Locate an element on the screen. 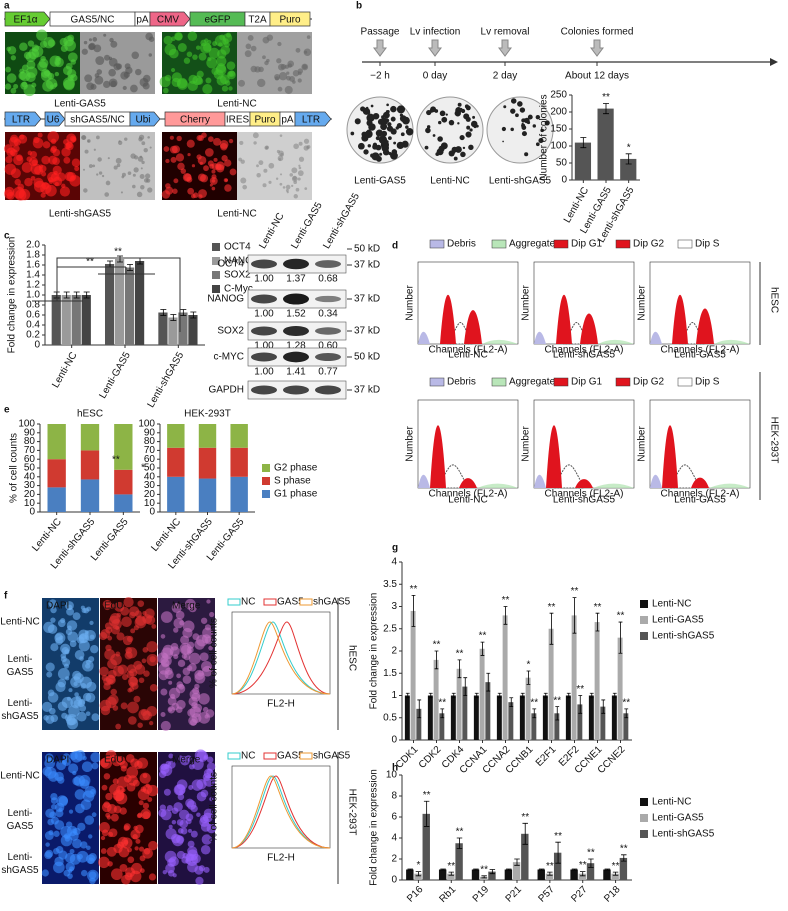 This screenshot has height=911, width=788. construct-element is located at coordinates (23, 119).